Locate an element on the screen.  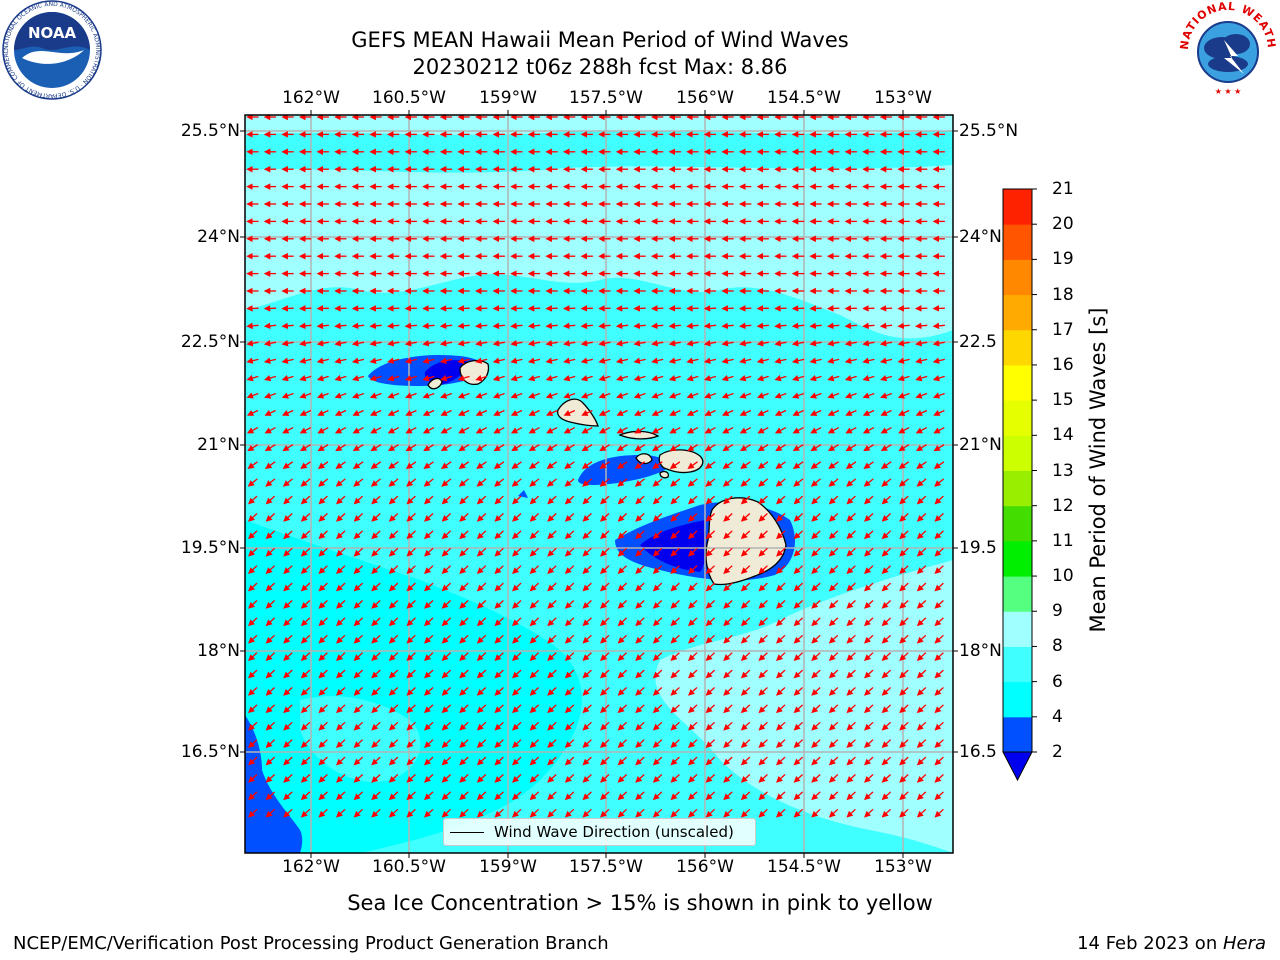
colorbar-tick-label: 9 is located at coordinates (1057, 611).